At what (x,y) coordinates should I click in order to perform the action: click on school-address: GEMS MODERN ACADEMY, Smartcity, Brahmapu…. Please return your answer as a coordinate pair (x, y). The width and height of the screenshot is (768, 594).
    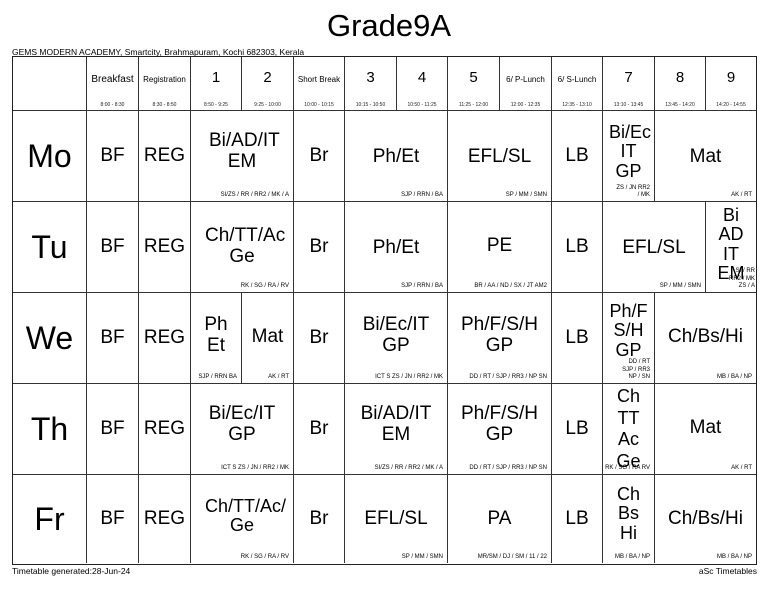
    Looking at the image, I should click on (158, 52).